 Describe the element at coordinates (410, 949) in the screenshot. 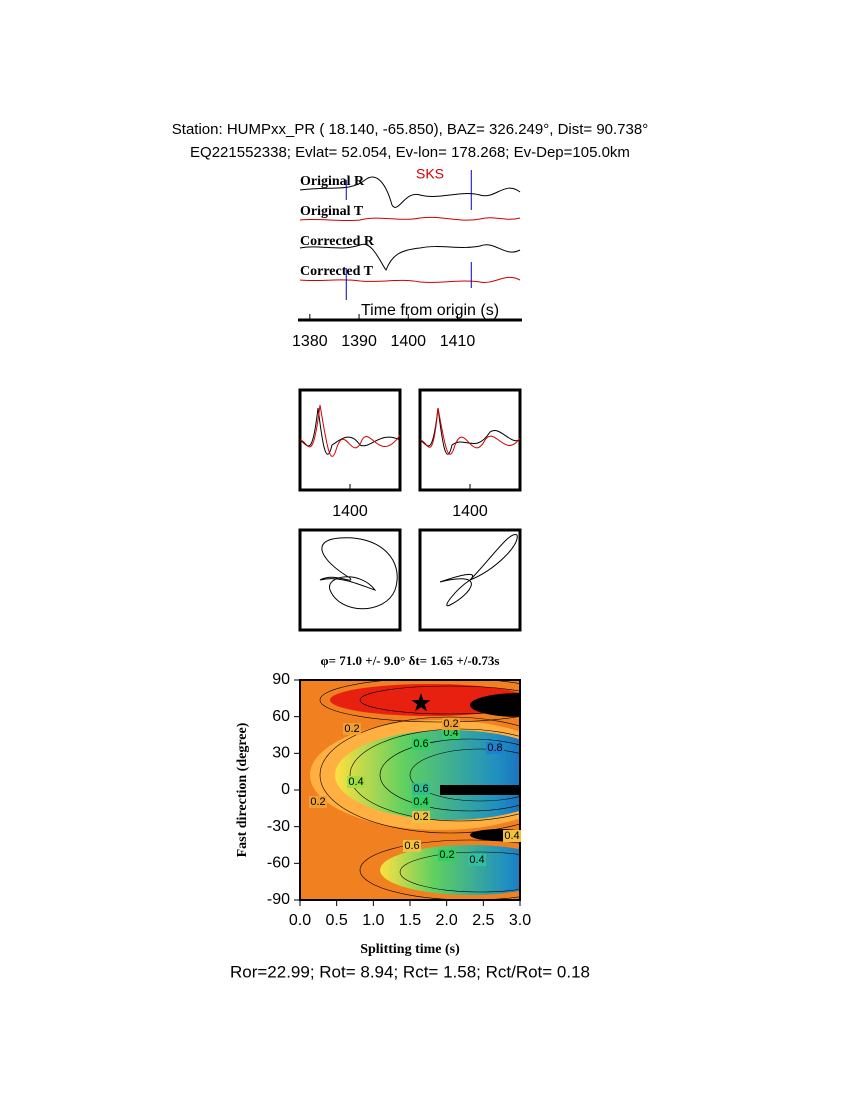

I see `x-axis-label: Splitting time (s)` at that location.